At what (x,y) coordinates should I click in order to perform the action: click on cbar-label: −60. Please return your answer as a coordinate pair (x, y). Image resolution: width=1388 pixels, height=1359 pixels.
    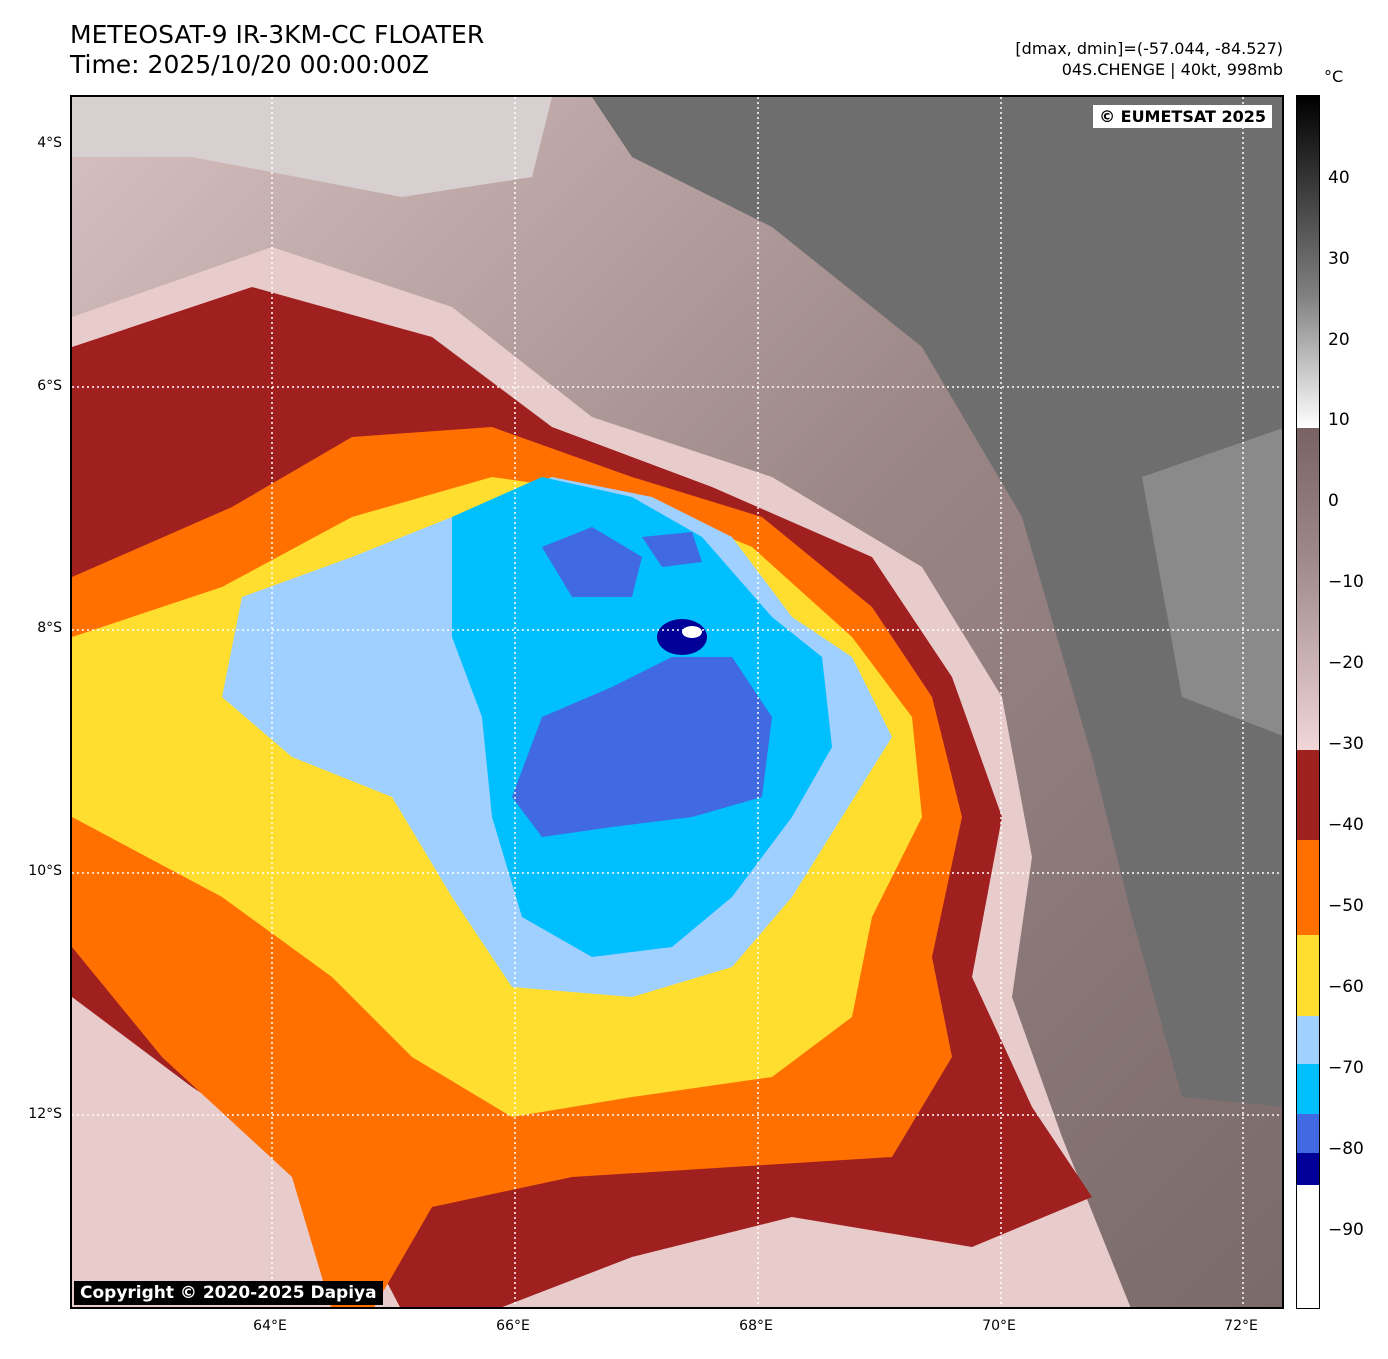
    Looking at the image, I should click on (1346, 987).